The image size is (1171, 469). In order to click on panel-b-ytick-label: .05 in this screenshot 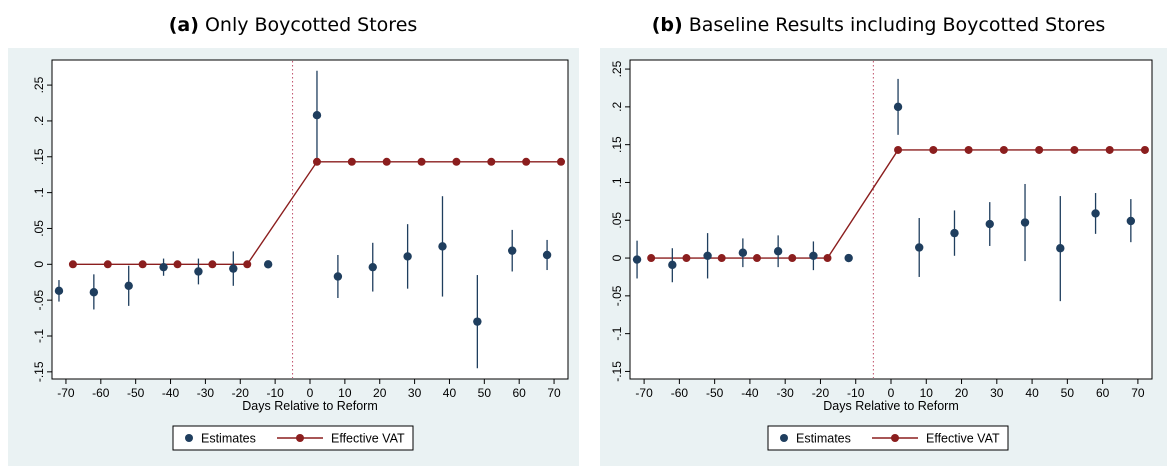, I will do `click(617, 220)`.